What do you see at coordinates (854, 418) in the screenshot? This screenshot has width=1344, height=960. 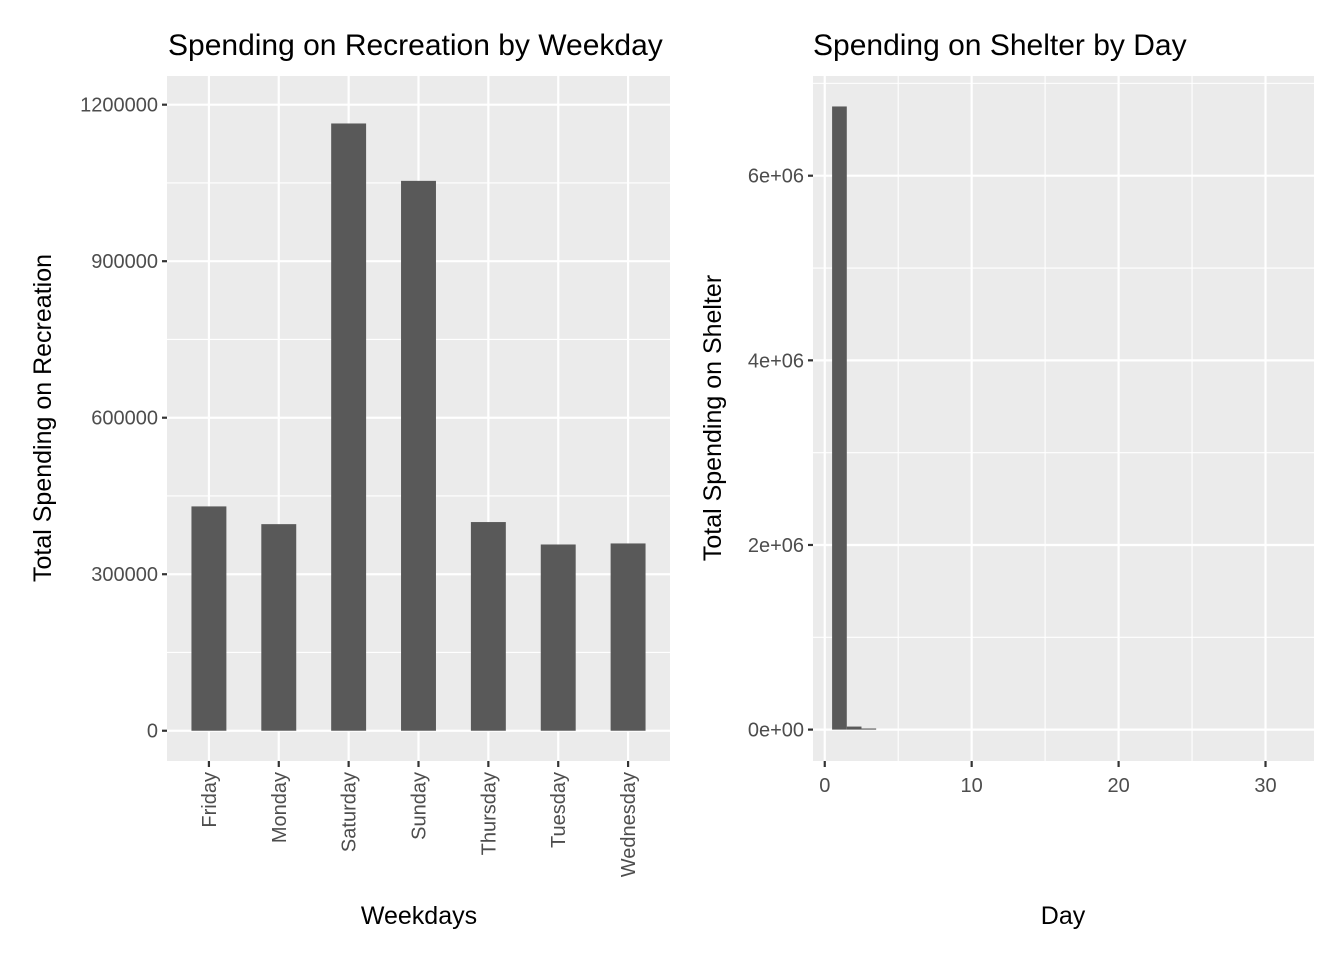 I see `shelter-bars` at bounding box center [854, 418].